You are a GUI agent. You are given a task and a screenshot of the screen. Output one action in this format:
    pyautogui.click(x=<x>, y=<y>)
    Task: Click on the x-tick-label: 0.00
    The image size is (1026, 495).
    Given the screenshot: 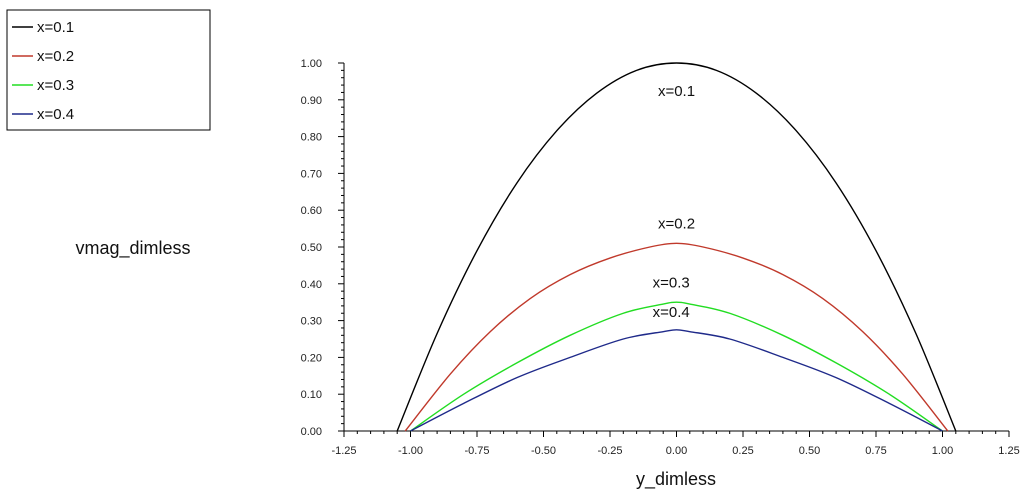 What is the action you would take?
    pyautogui.click(x=676, y=451)
    